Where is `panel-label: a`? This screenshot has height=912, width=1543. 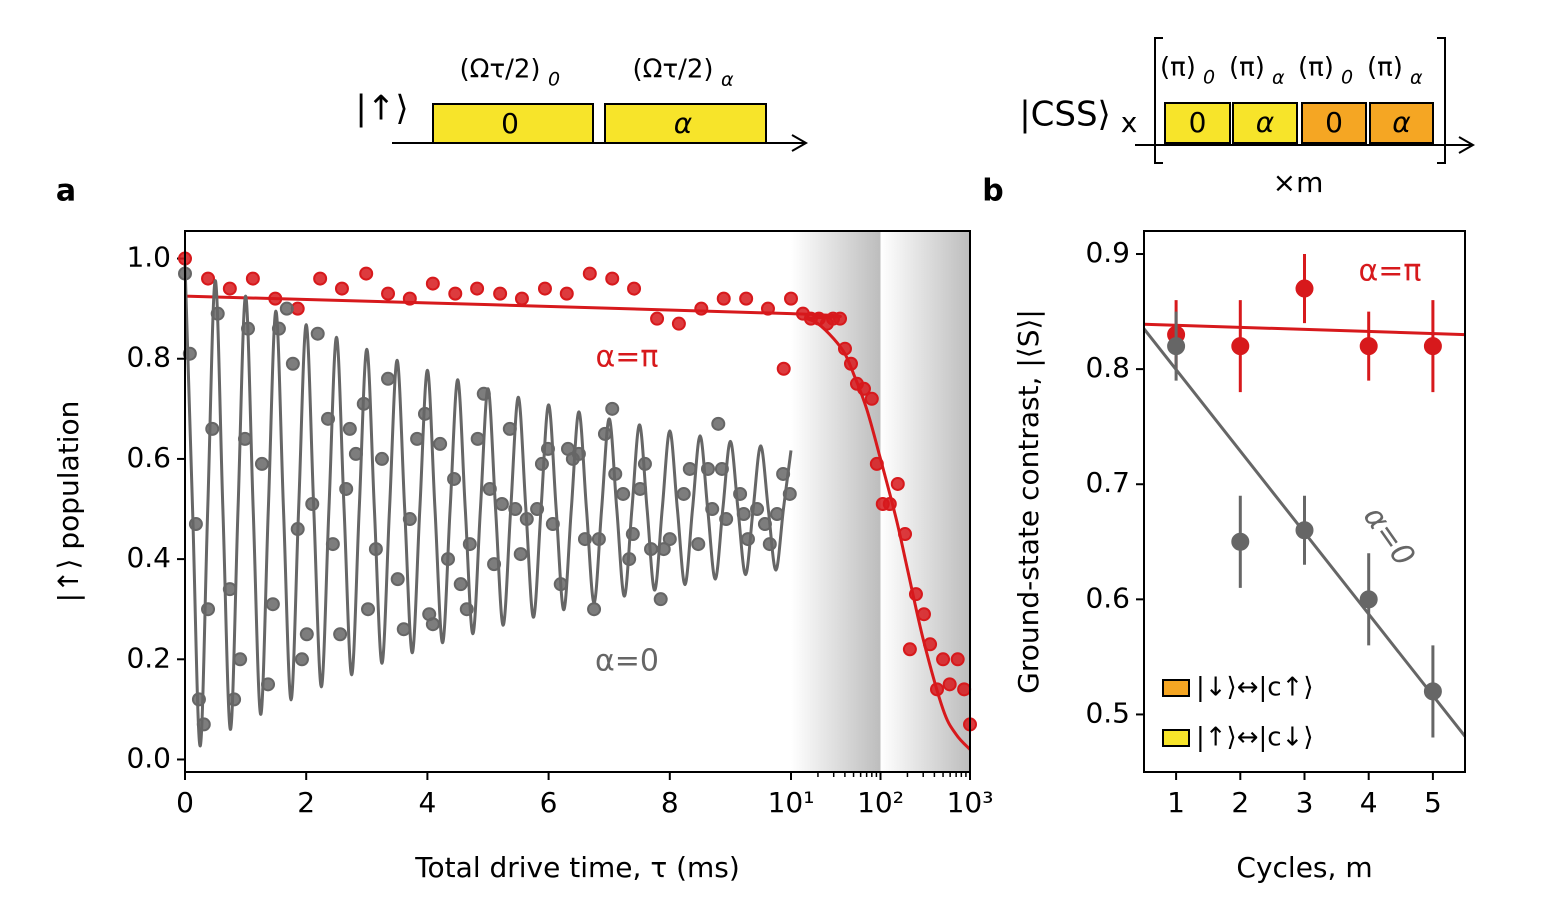
panel-label: a is located at coordinates (66, 191).